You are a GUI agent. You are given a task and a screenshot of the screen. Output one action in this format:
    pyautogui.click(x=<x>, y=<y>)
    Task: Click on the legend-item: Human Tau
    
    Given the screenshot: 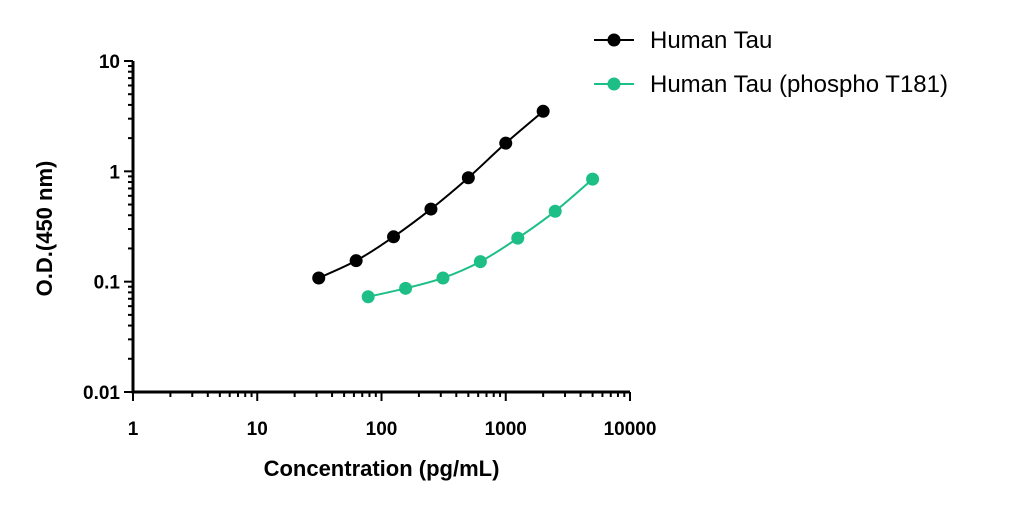 What is the action you would take?
    pyautogui.click(x=683, y=40)
    